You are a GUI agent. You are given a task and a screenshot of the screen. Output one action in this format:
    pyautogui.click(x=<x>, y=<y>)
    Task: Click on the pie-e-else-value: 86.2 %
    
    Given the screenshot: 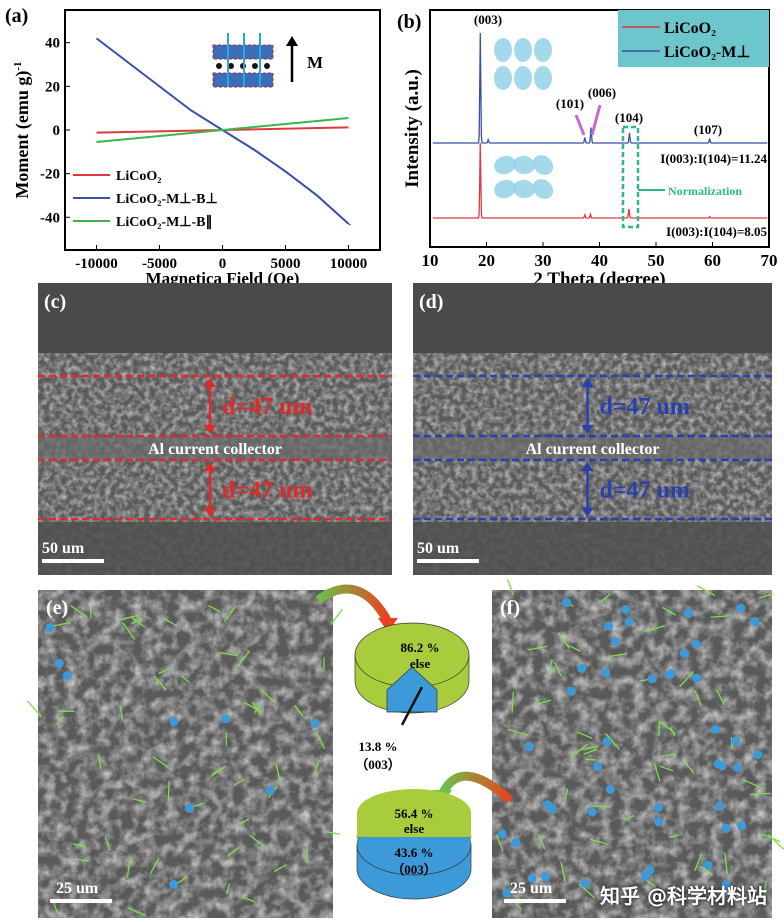 What is the action you would take?
    pyautogui.click(x=420, y=647)
    